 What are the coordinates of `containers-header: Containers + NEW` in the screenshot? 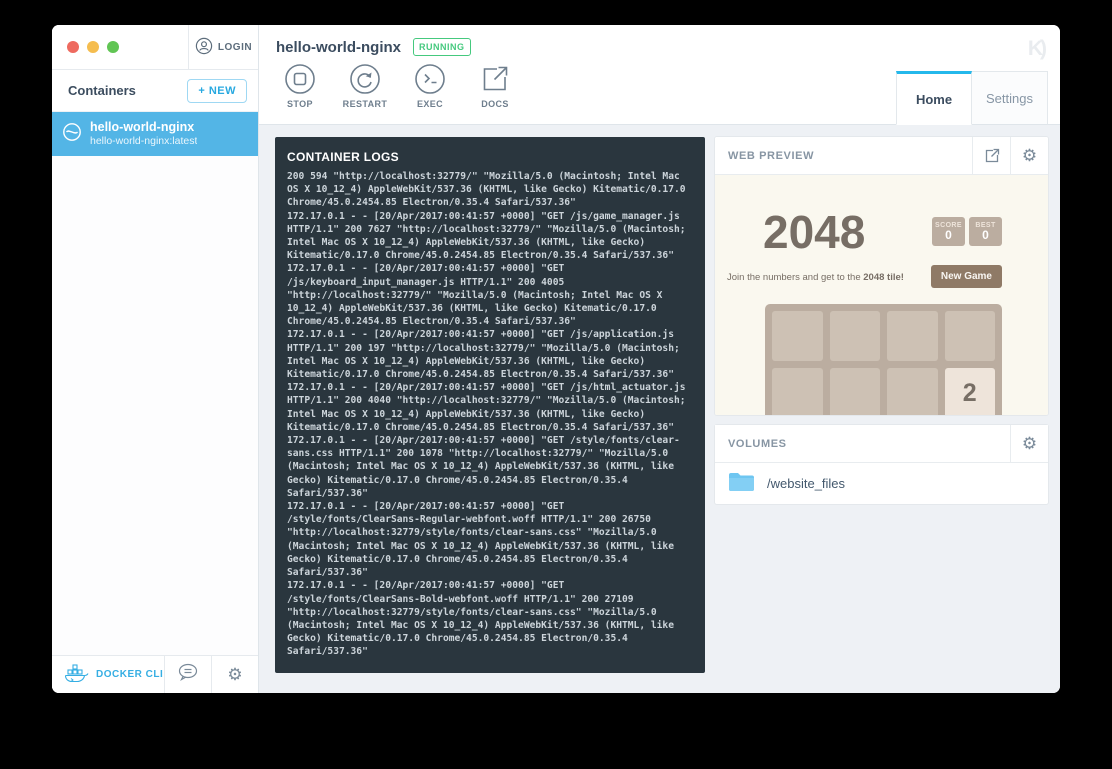 It's located at (155, 91).